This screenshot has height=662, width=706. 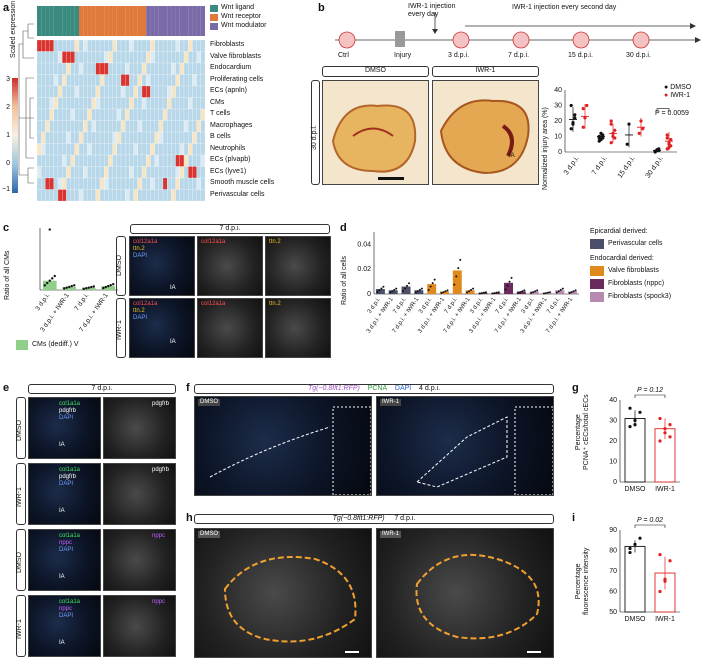 I want to click on tick-label: 15 d.p.i., so click(x=627, y=167).